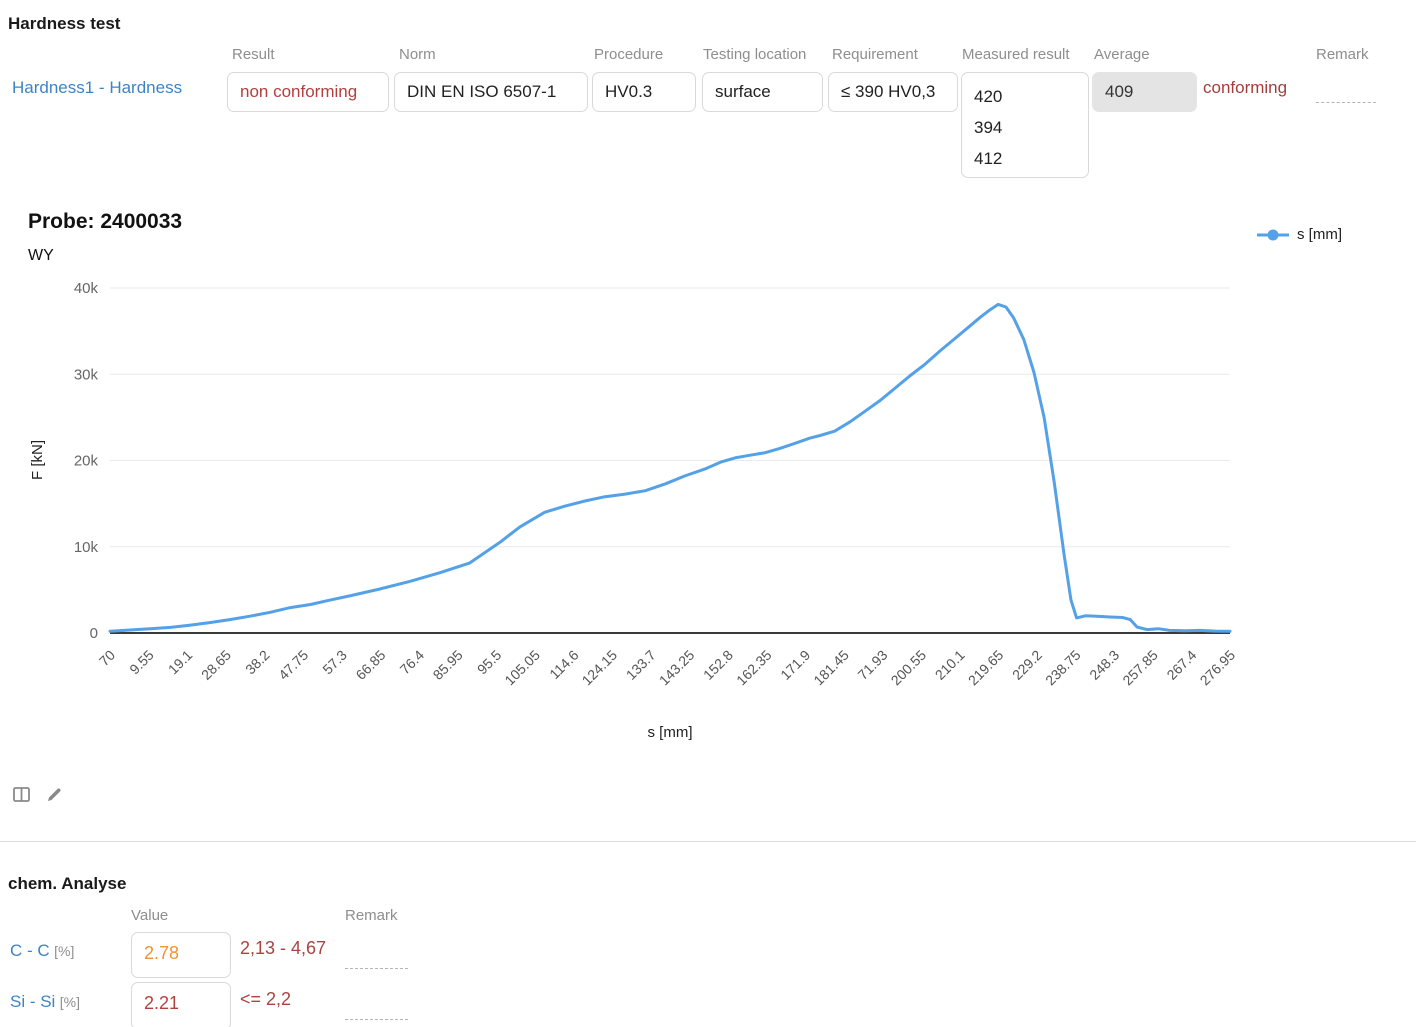 The image size is (1416, 1027). Describe the element at coordinates (950, 665) in the screenshot. I see `x-tick-label: 210.1` at that location.